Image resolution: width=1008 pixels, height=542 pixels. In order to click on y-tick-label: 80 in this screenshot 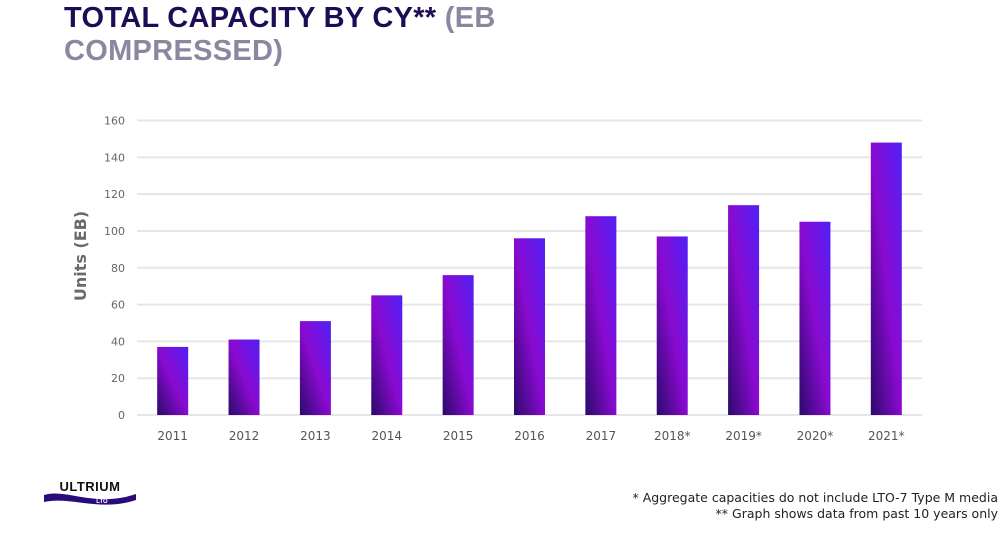, I will do `click(118, 268)`.